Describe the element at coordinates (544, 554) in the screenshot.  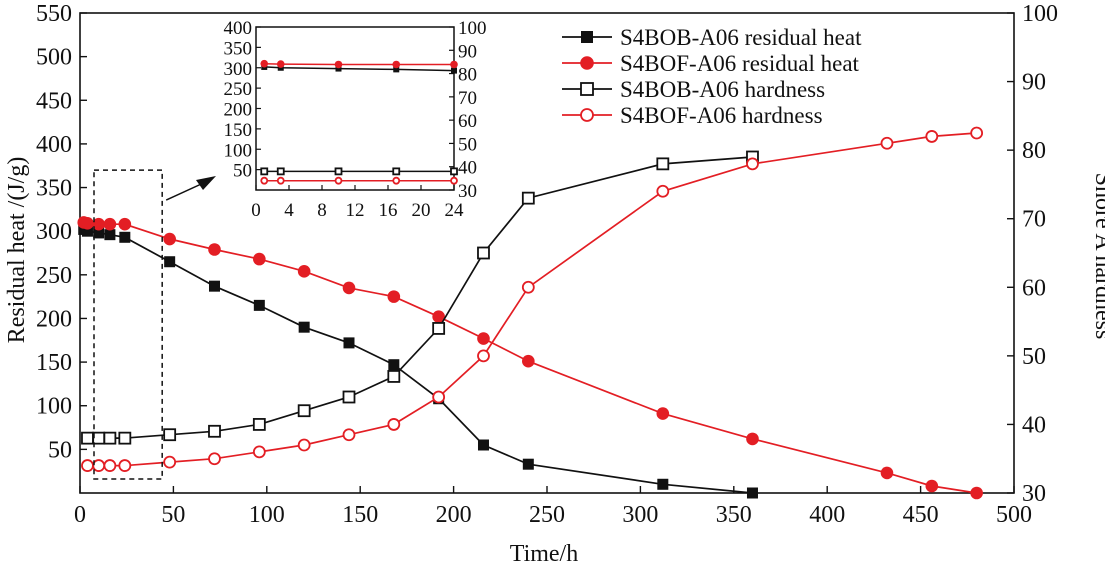
I see `x-axis-title: Time/h` at that location.